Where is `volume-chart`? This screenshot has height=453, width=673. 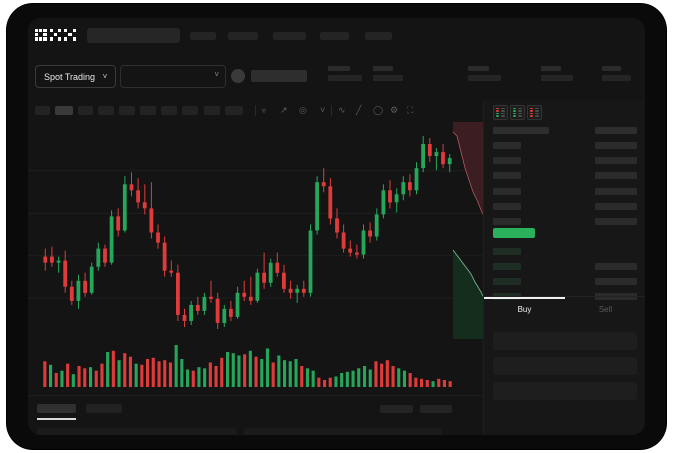
volume-chart is located at coordinates (255, 367).